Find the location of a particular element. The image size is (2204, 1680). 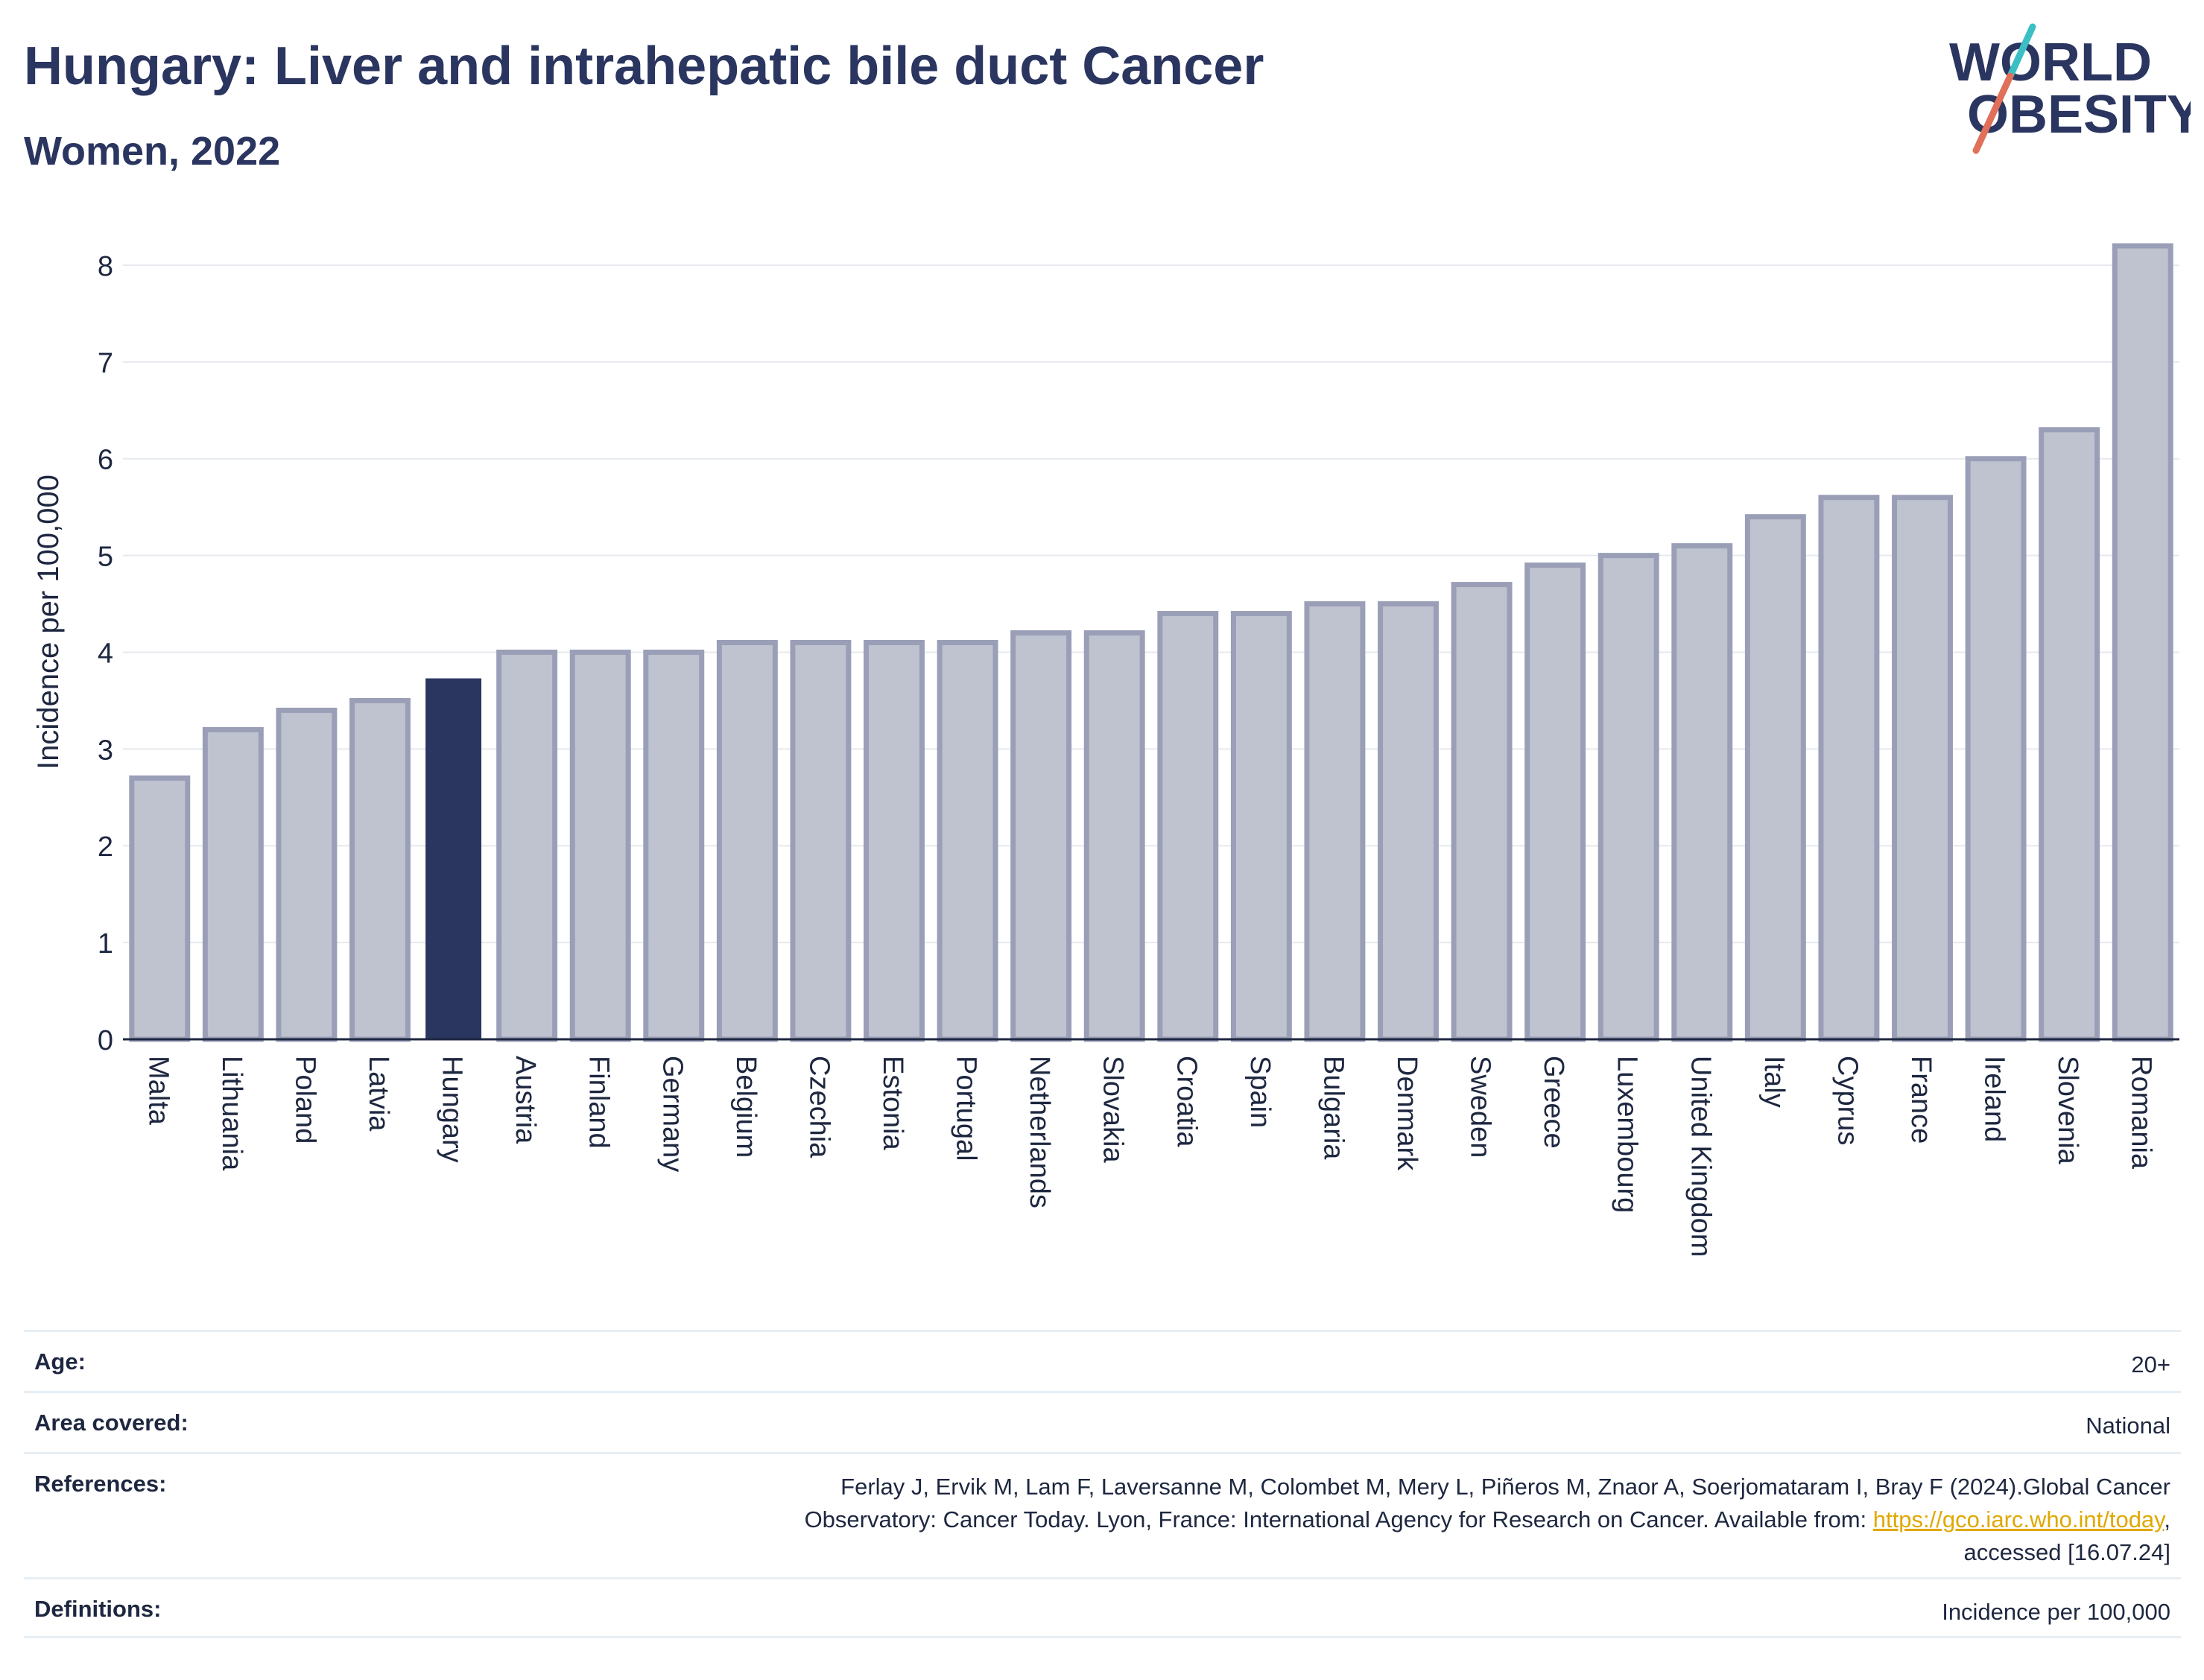

bar-hungary is located at coordinates (453, 858).